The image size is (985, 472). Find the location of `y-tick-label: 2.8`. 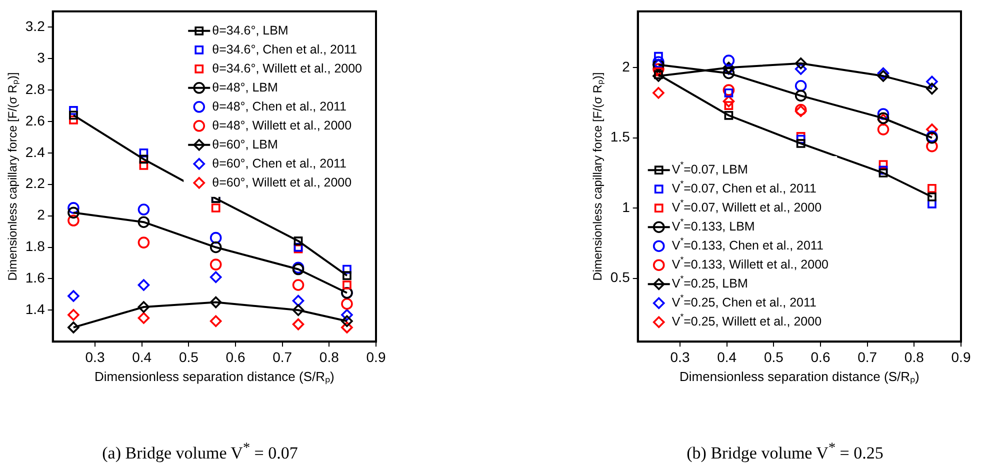

y-tick-label: 2.8 is located at coordinates (35, 88).